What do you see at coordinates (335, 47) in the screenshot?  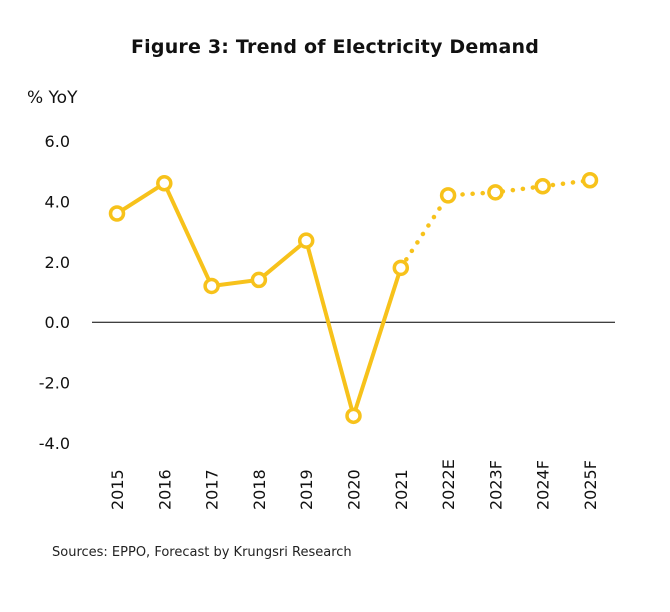 I see `chart-title: Figure 3: Trend of Electricity Demand` at bounding box center [335, 47].